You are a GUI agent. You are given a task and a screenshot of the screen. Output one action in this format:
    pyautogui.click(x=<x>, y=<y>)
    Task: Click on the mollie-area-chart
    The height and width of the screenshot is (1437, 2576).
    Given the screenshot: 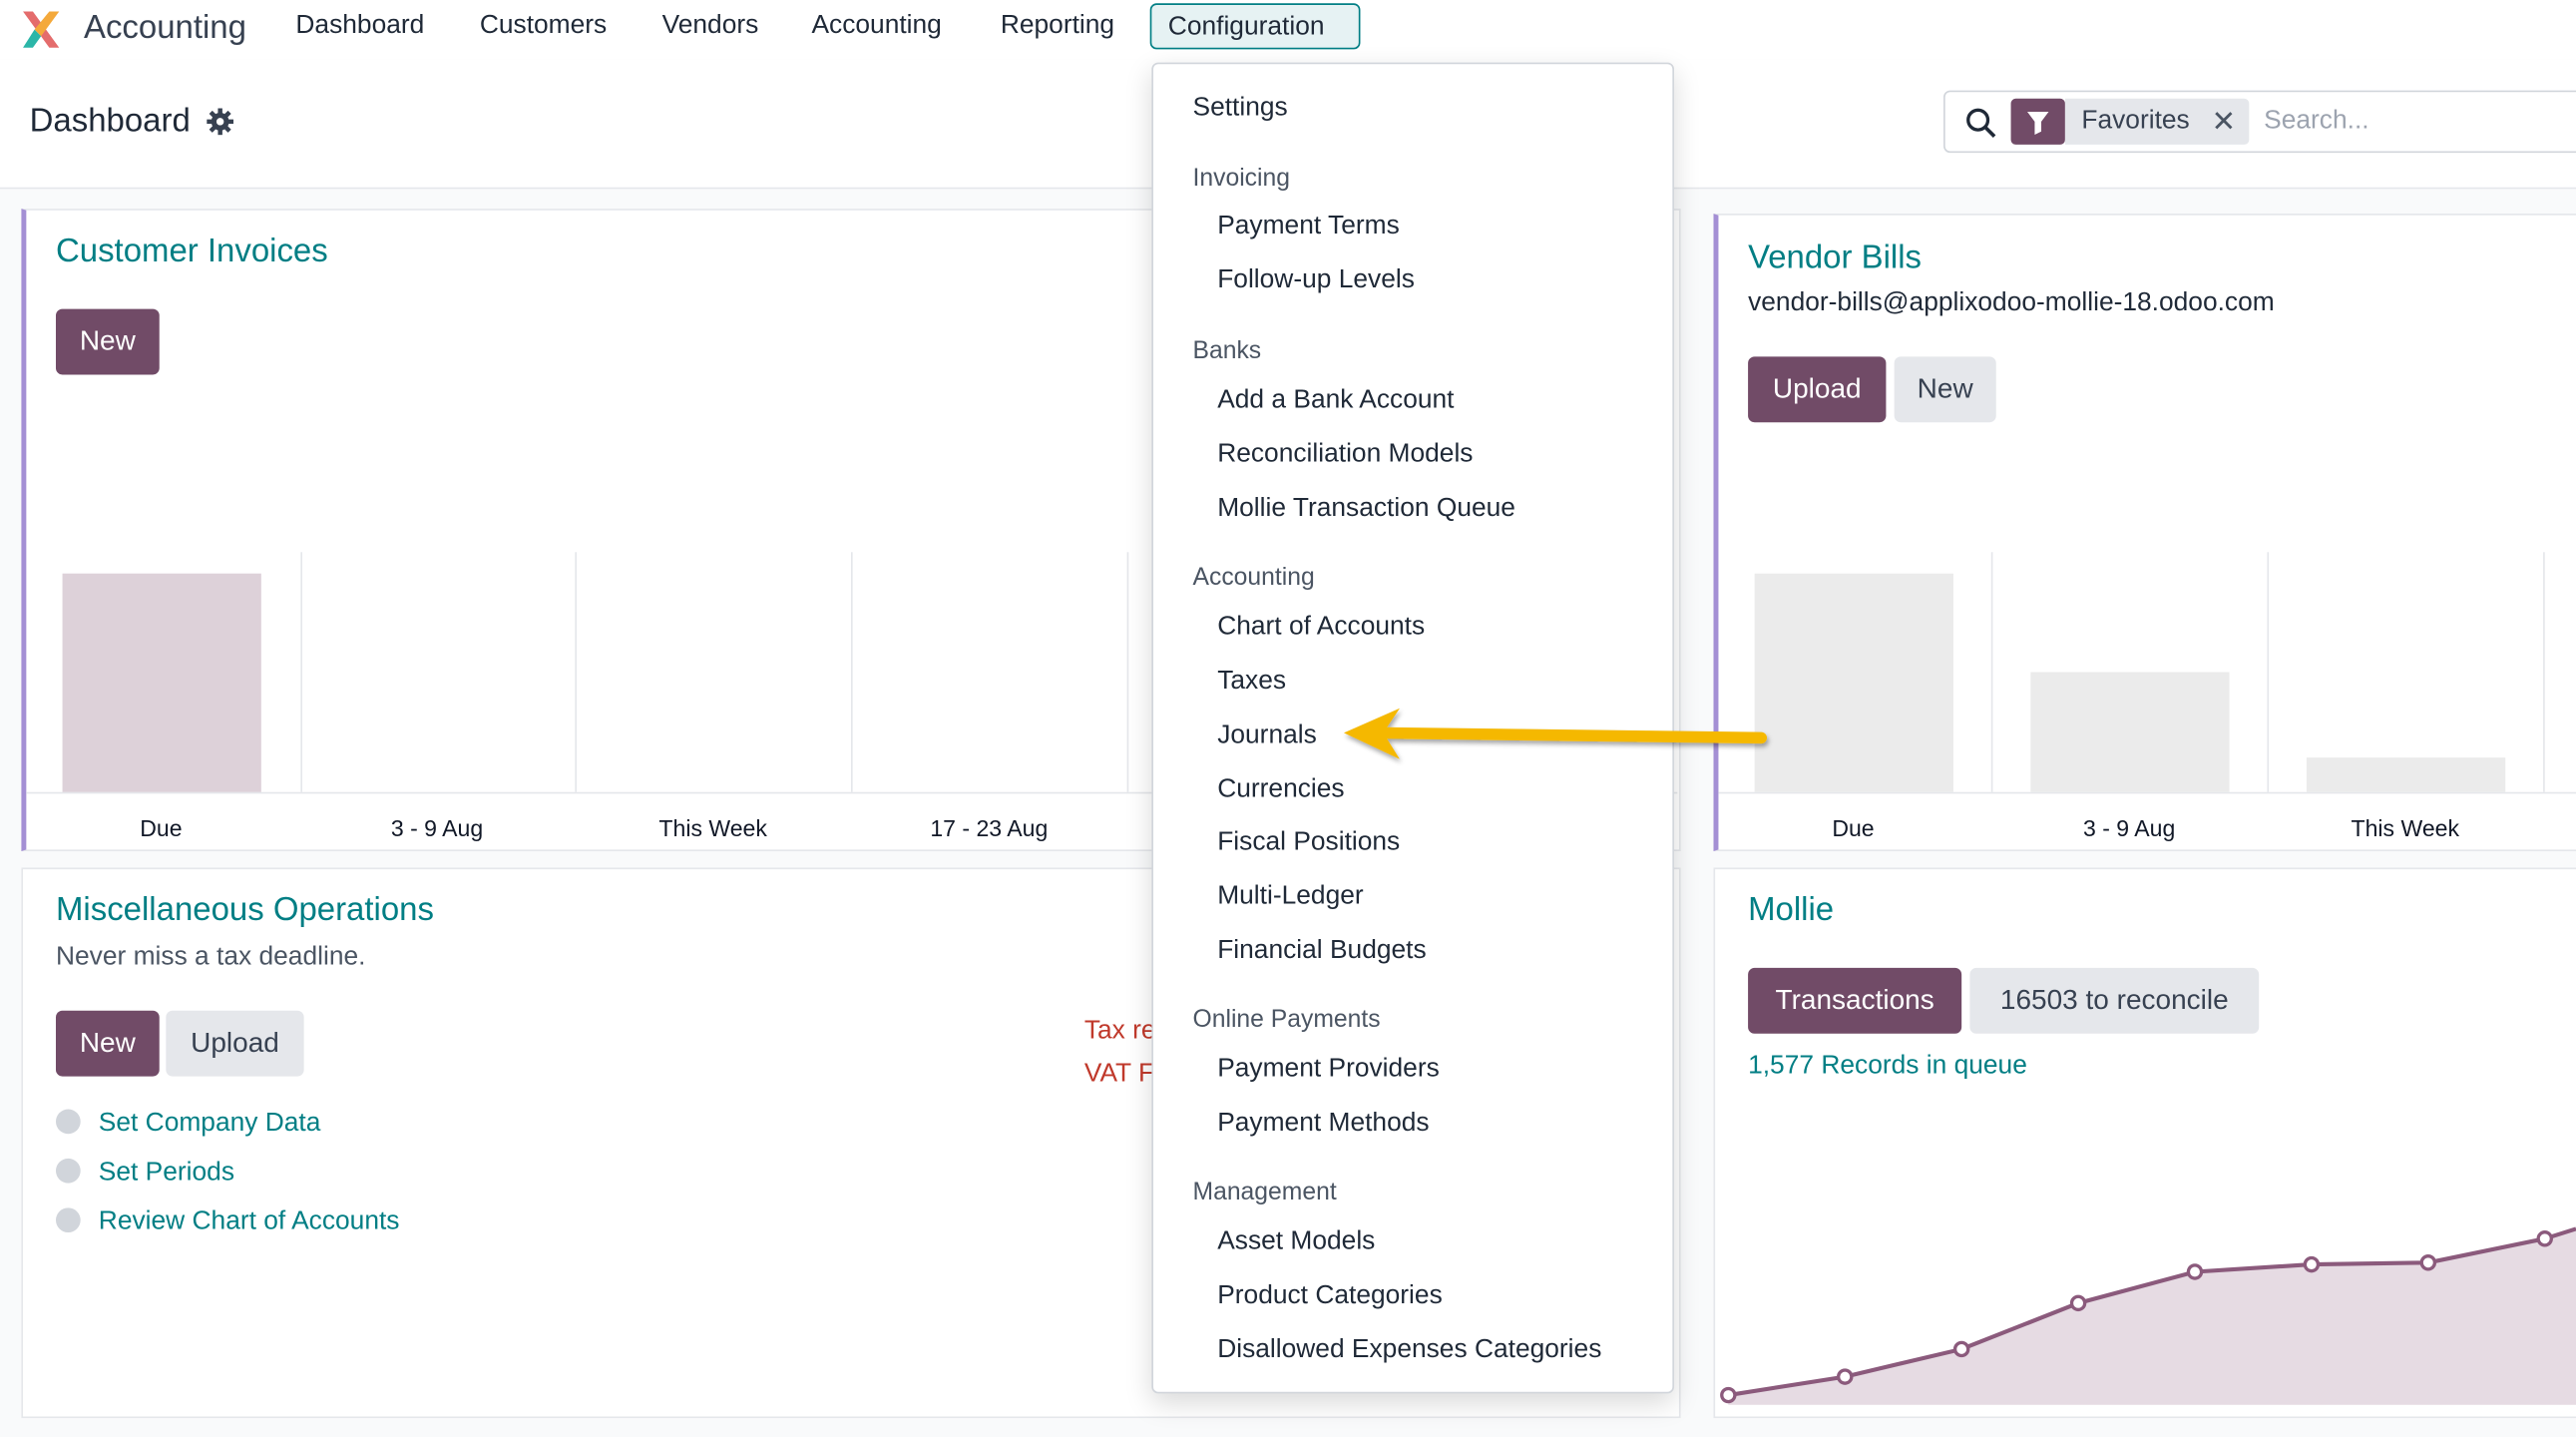 What is the action you would take?
    pyautogui.click(x=2148, y=1315)
    